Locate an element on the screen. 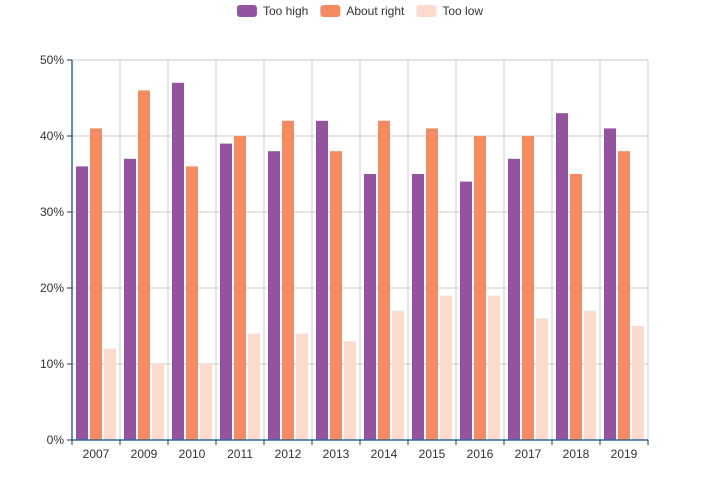  bar-too-low-2013 is located at coordinates (350, 390).